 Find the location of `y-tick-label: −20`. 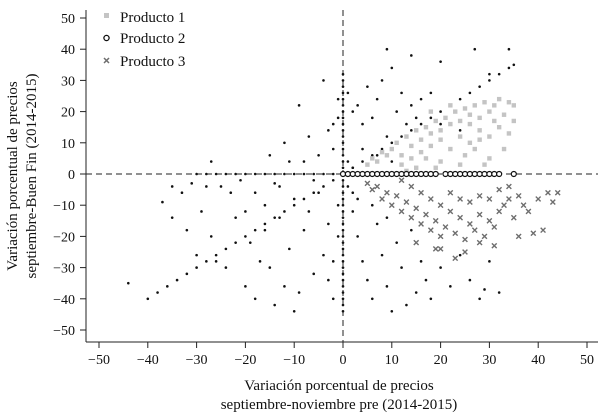

y-tick-label: −20 is located at coordinates (64, 237).